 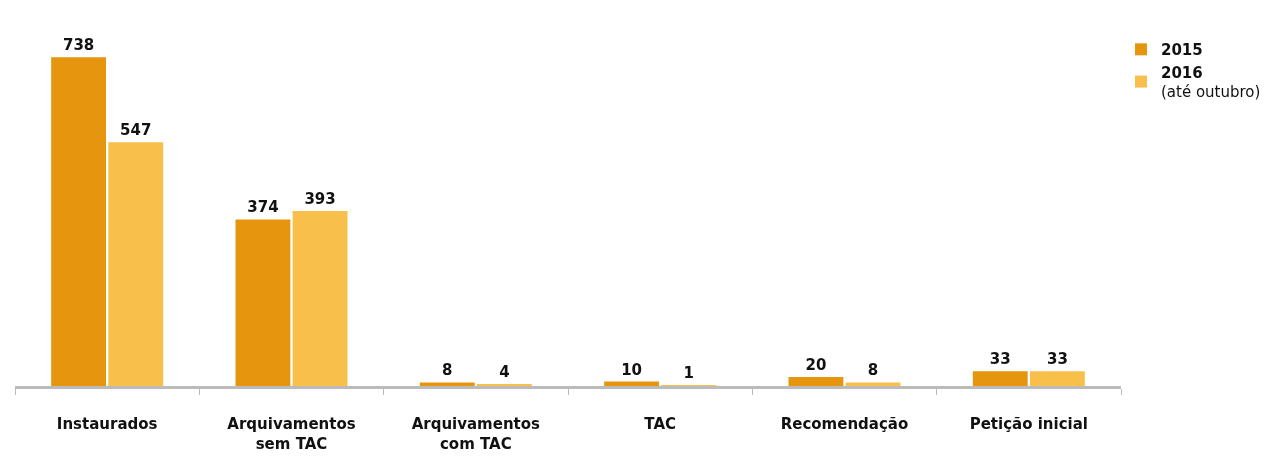 What do you see at coordinates (688, 373) in the screenshot?
I see `data-label: 1` at bounding box center [688, 373].